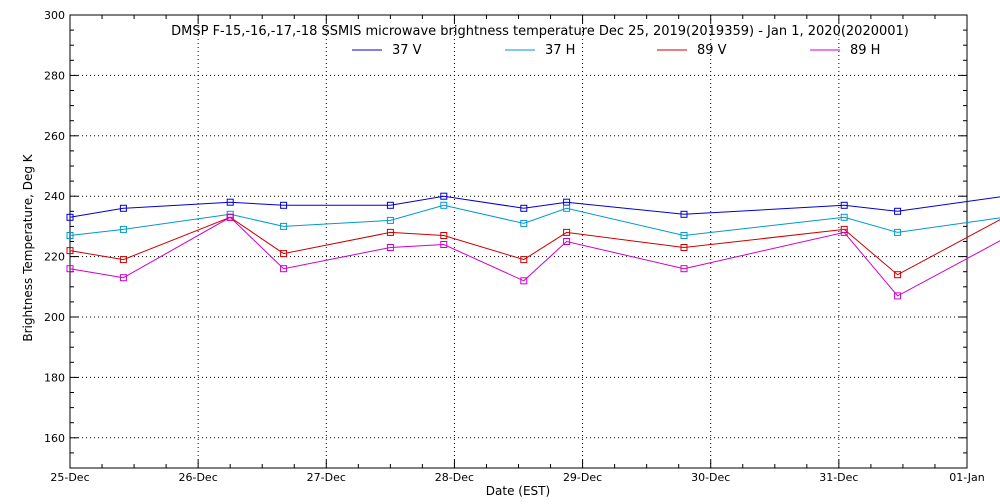 The height and width of the screenshot is (504, 1000). What do you see at coordinates (54, 15) in the screenshot?
I see `y-tick-label: 300` at bounding box center [54, 15].